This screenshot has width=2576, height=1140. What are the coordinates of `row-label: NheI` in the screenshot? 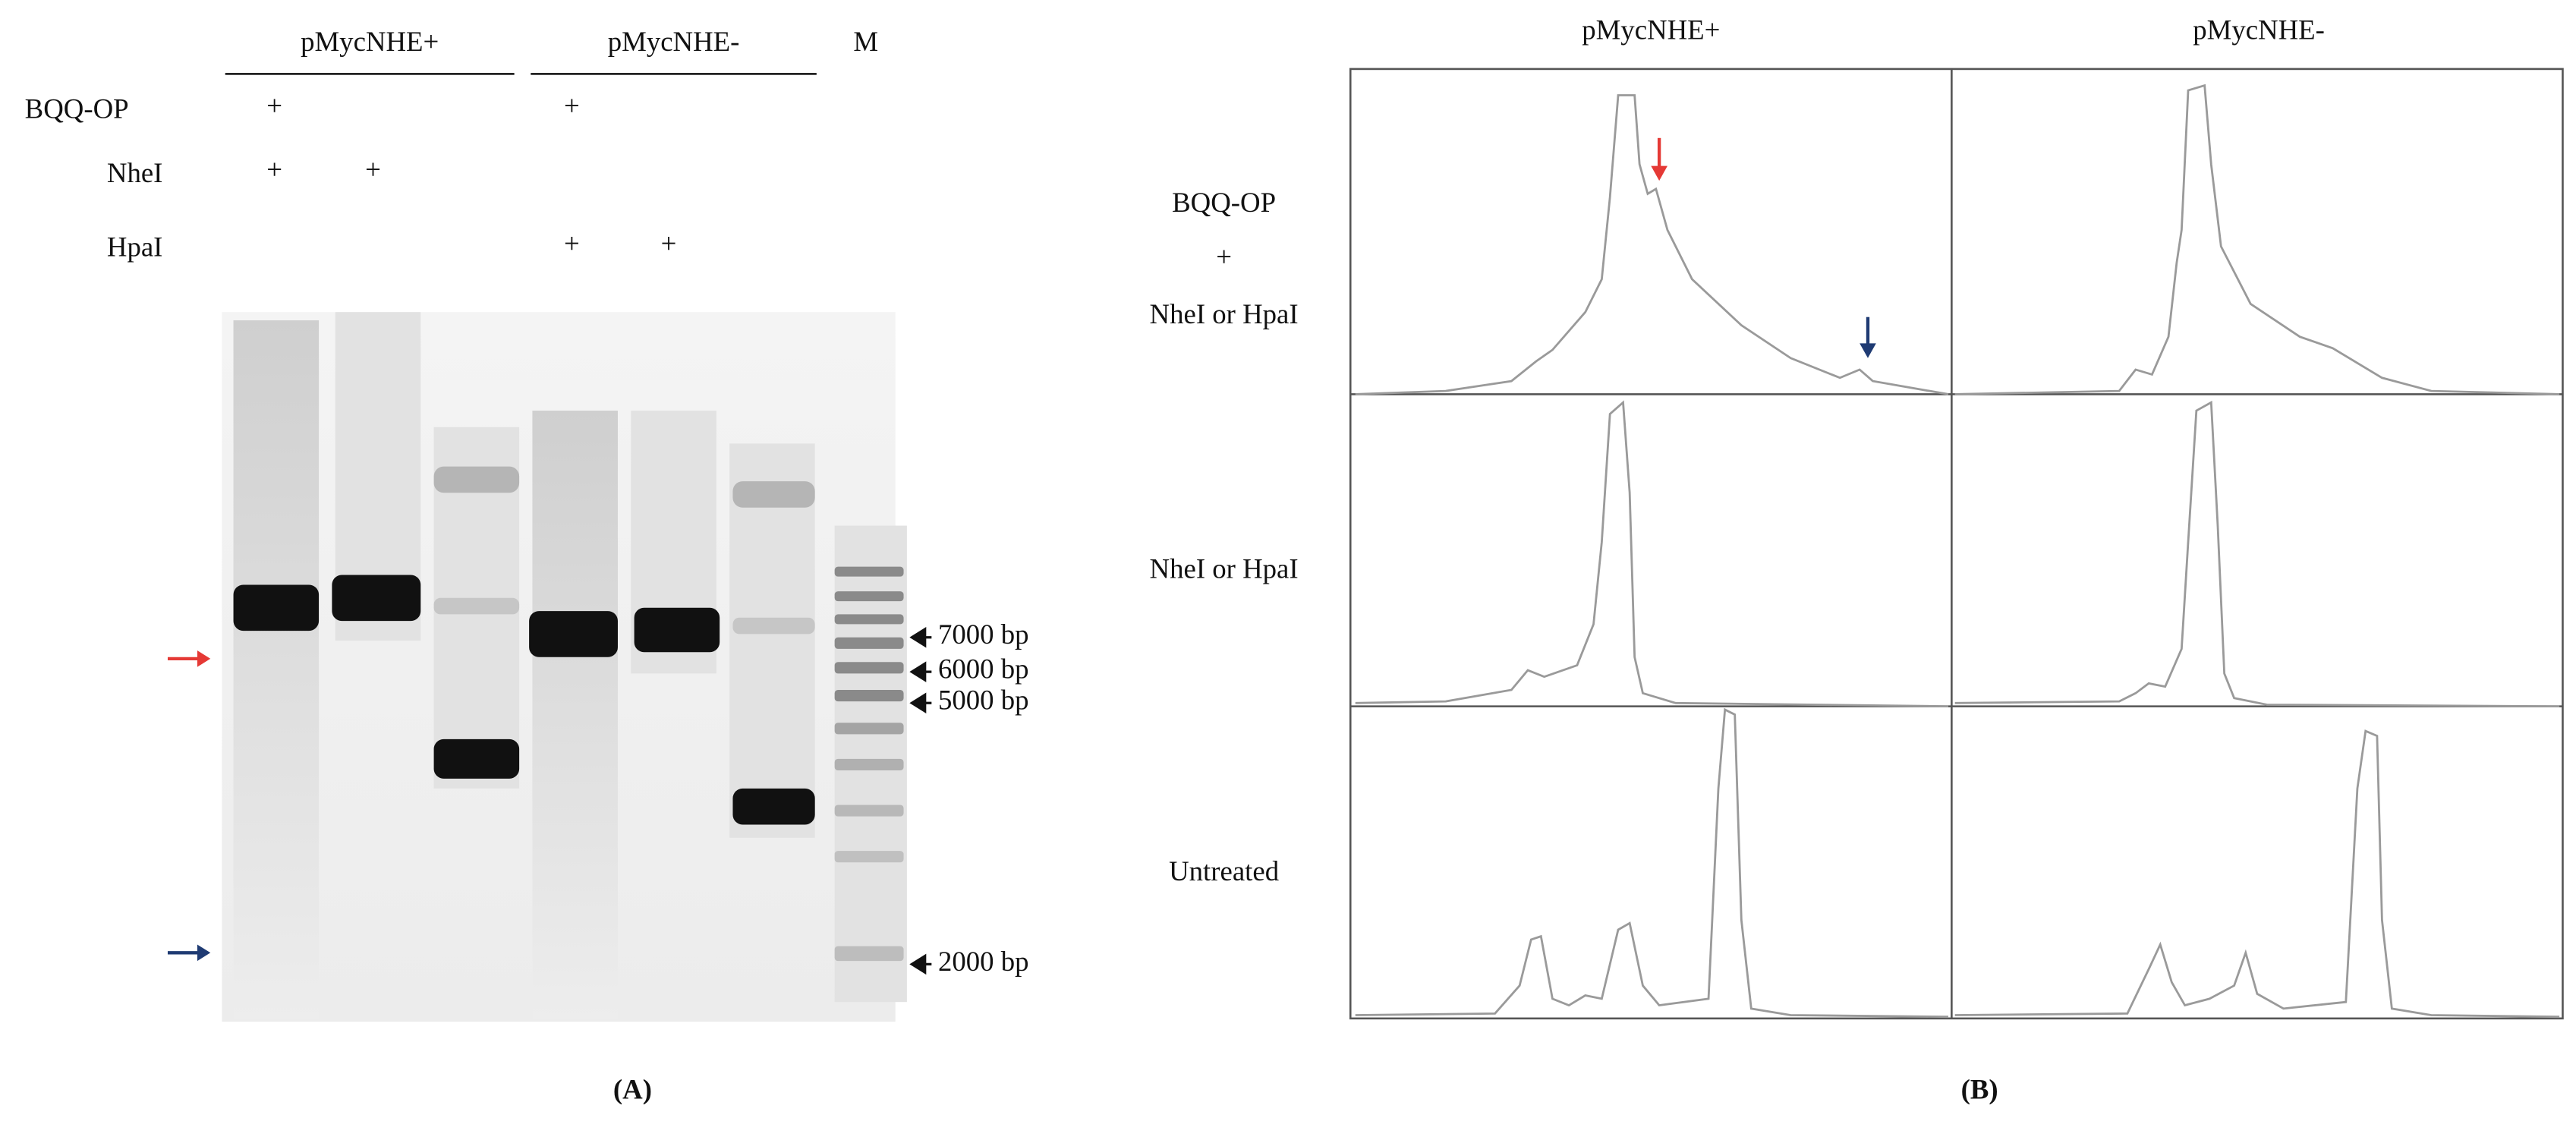 It's located at (135, 172).